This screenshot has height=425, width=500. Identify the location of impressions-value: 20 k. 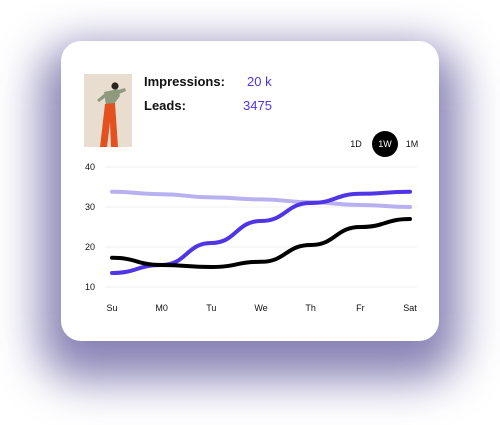
(259, 81).